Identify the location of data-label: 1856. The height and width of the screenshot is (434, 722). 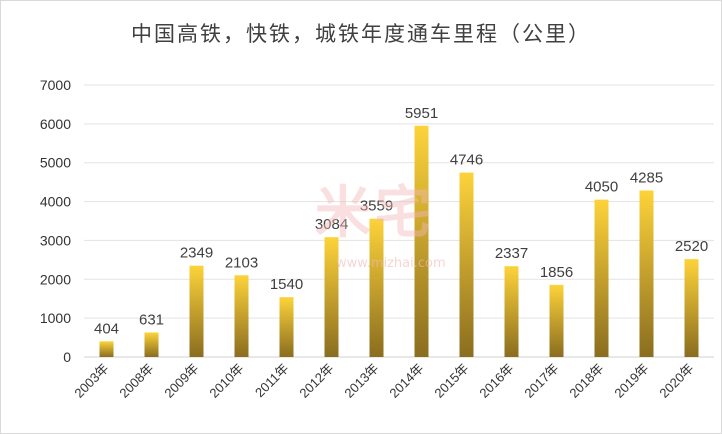
(556, 272).